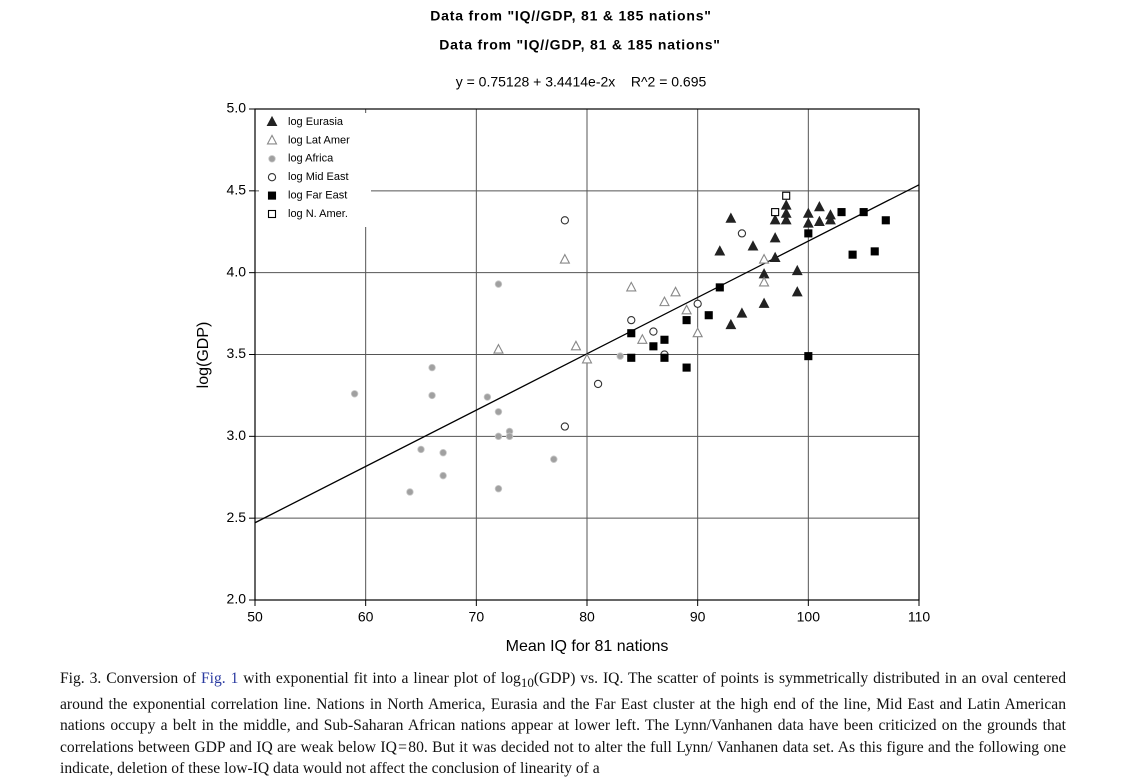  Describe the element at coordinates (579, 45) in the screenshot. I see `chart-subtitle: Data from "IQ//GDP, 81 & 185 nations"` at that location.